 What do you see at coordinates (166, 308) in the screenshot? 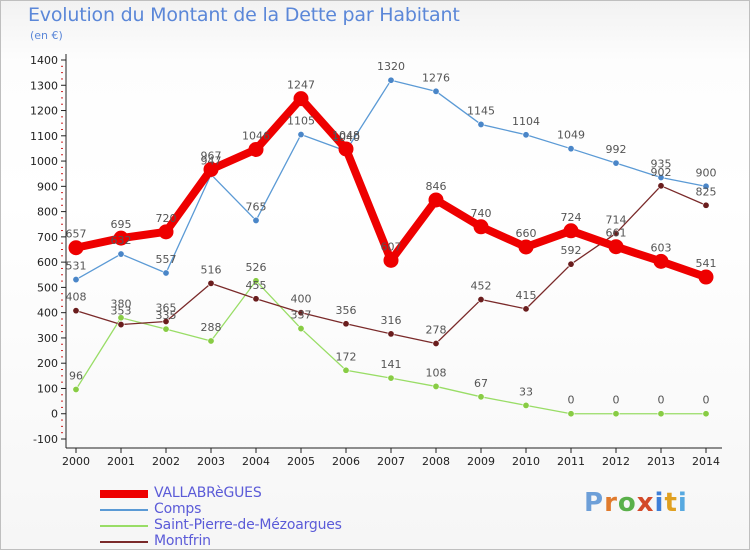
I see `data-label: 365` at bounding box center [166, 308].